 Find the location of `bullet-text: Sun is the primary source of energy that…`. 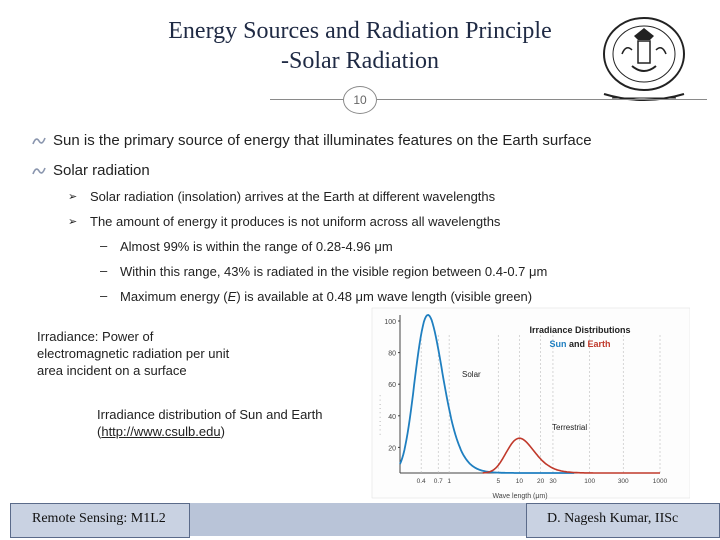

bullet-text: Sun is the primary source of energy that… is located at coordinates (322, 140).